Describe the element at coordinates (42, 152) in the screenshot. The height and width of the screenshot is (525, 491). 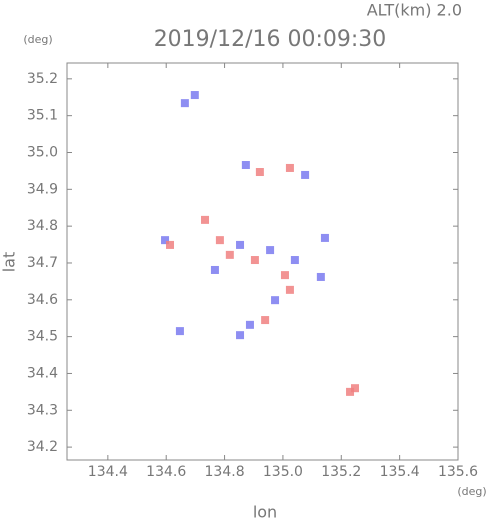
I see `y-tick-label: 35.0` at that location.